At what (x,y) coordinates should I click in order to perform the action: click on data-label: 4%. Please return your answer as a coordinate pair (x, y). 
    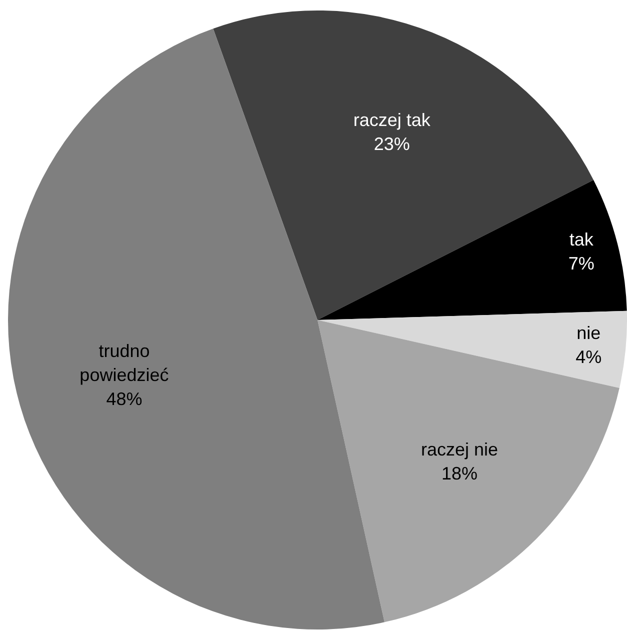
    Looking at the image, I should click on (589, 357).